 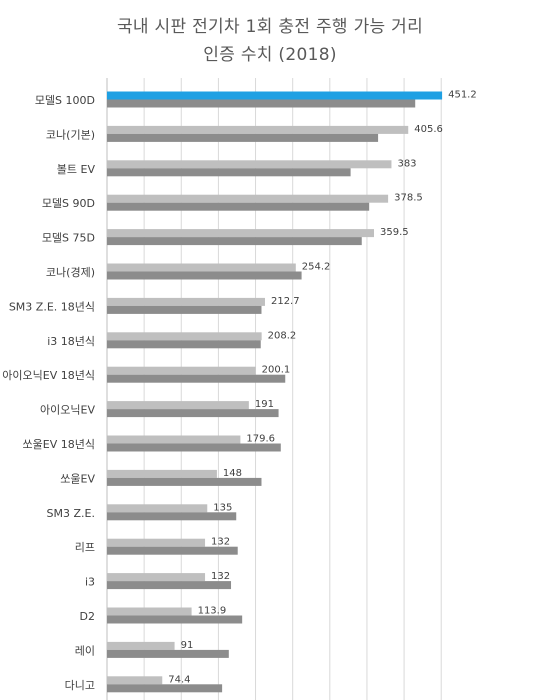 What do you see at coordinates (222, 507) in the screenshot?
I see `data-label: 135` at bounding box center [222, 507].